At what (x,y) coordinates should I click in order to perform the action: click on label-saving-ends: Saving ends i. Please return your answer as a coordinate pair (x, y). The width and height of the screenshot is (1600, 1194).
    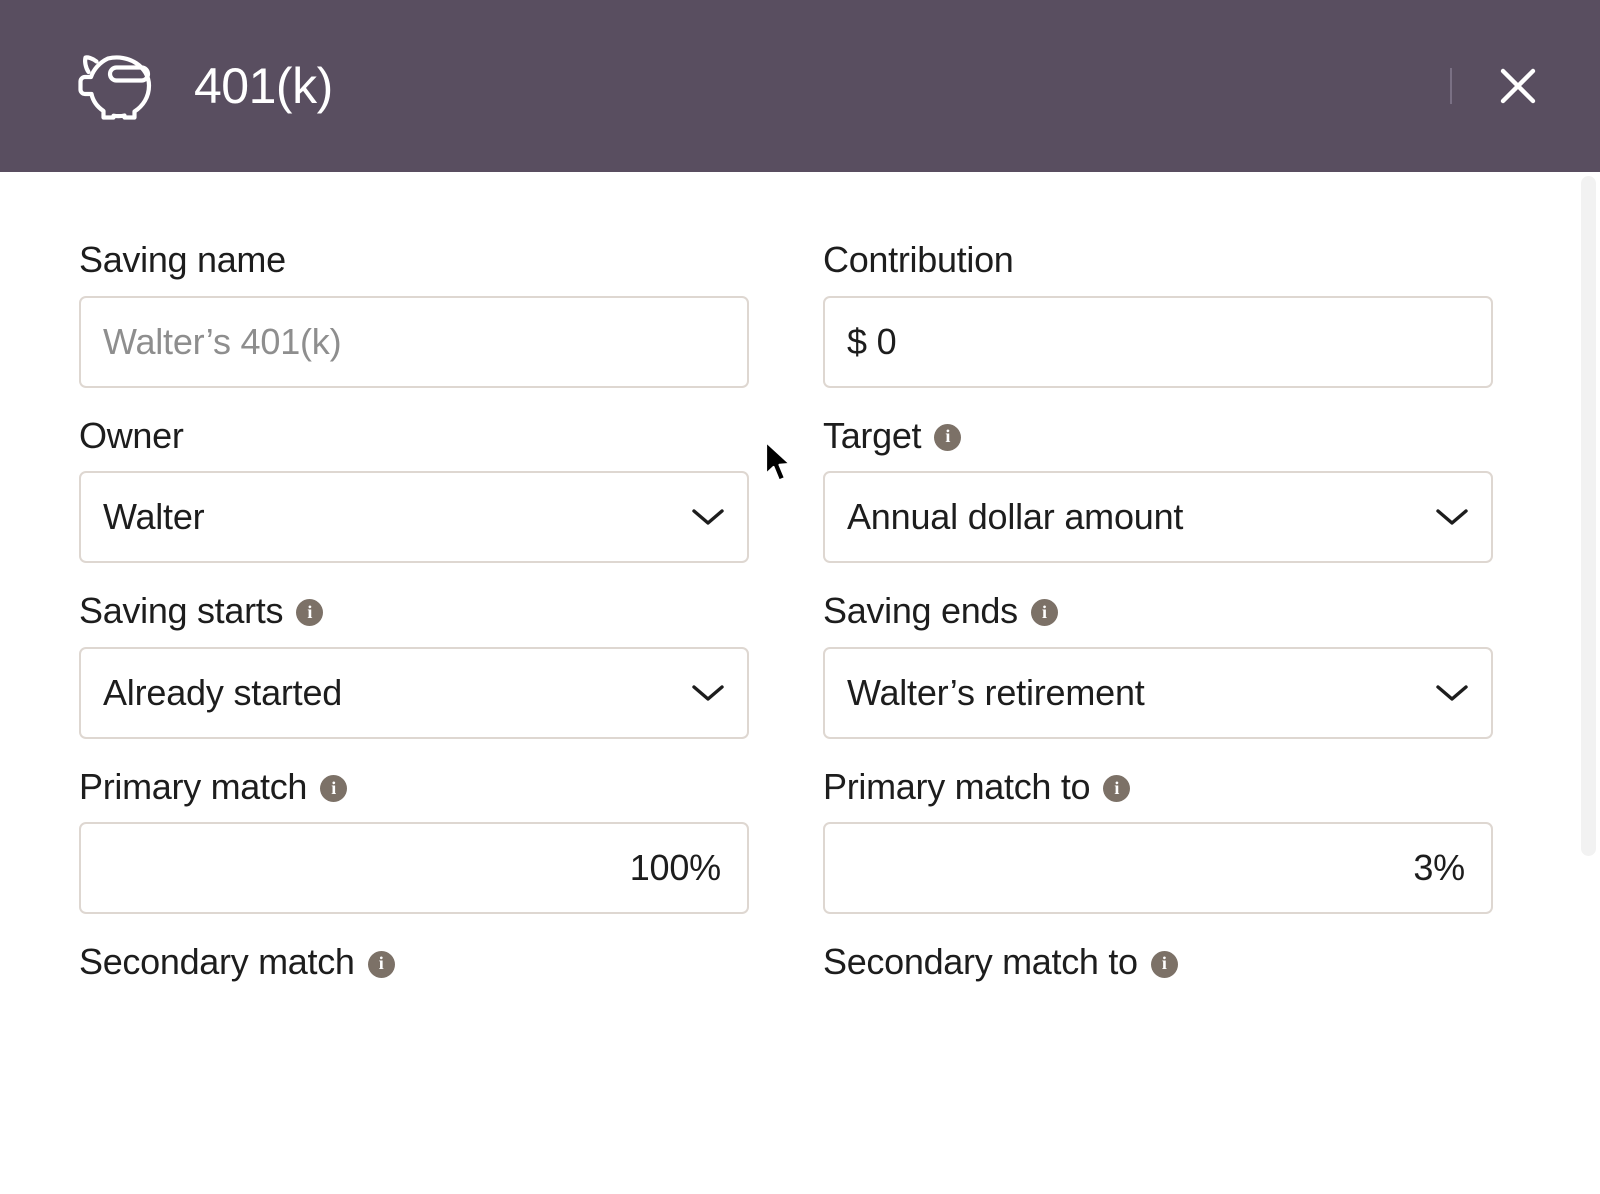
    Looking at the image, I should click on (1158, 611).